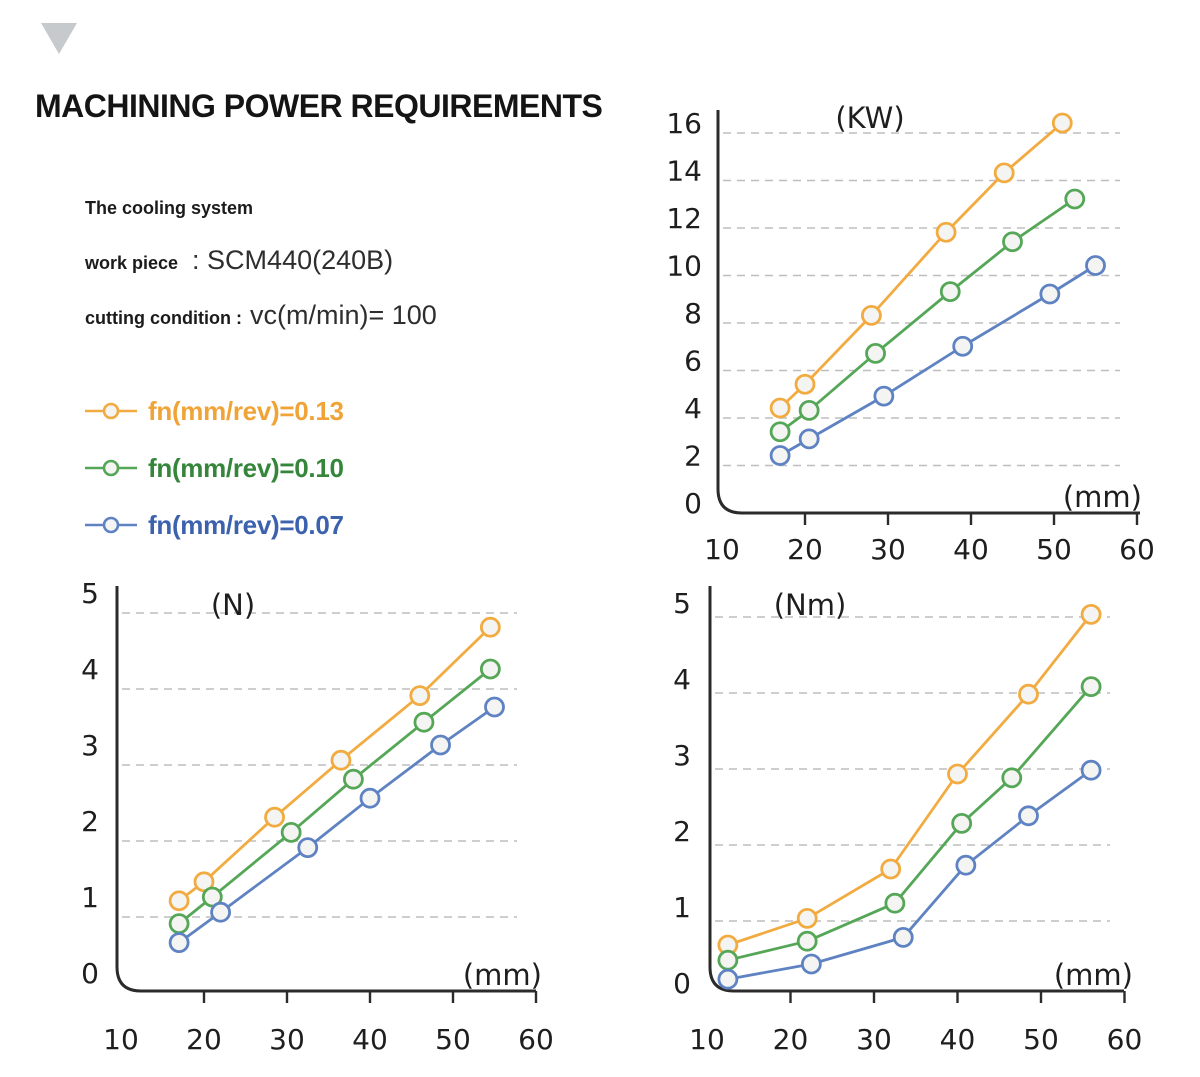  Describe the element at coordinates (233, 605) in the screenshot. I see `svg-text: (N)` at that location.